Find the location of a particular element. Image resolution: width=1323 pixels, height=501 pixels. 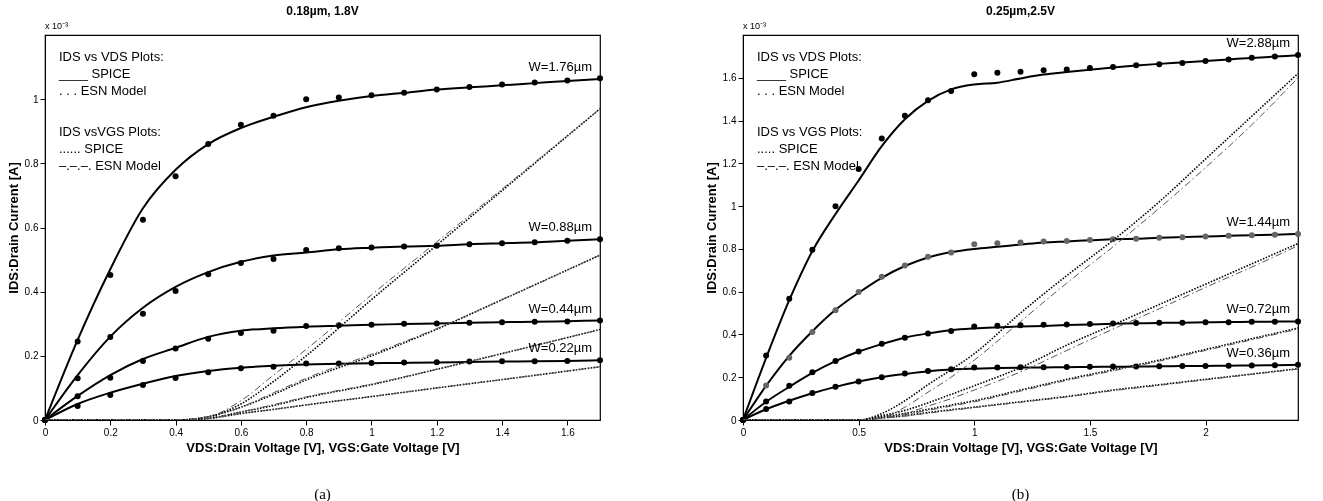

x-tick-label: 0.5 is located at coordinates (859, 432).